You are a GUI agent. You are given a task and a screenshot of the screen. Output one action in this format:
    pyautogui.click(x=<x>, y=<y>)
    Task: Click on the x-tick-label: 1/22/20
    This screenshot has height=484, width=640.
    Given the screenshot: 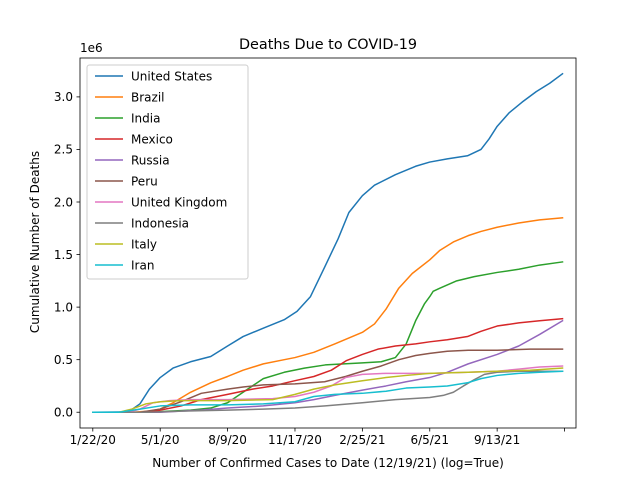 What is the action you would take?
    pyautogui.click(x=93, y=440)
    